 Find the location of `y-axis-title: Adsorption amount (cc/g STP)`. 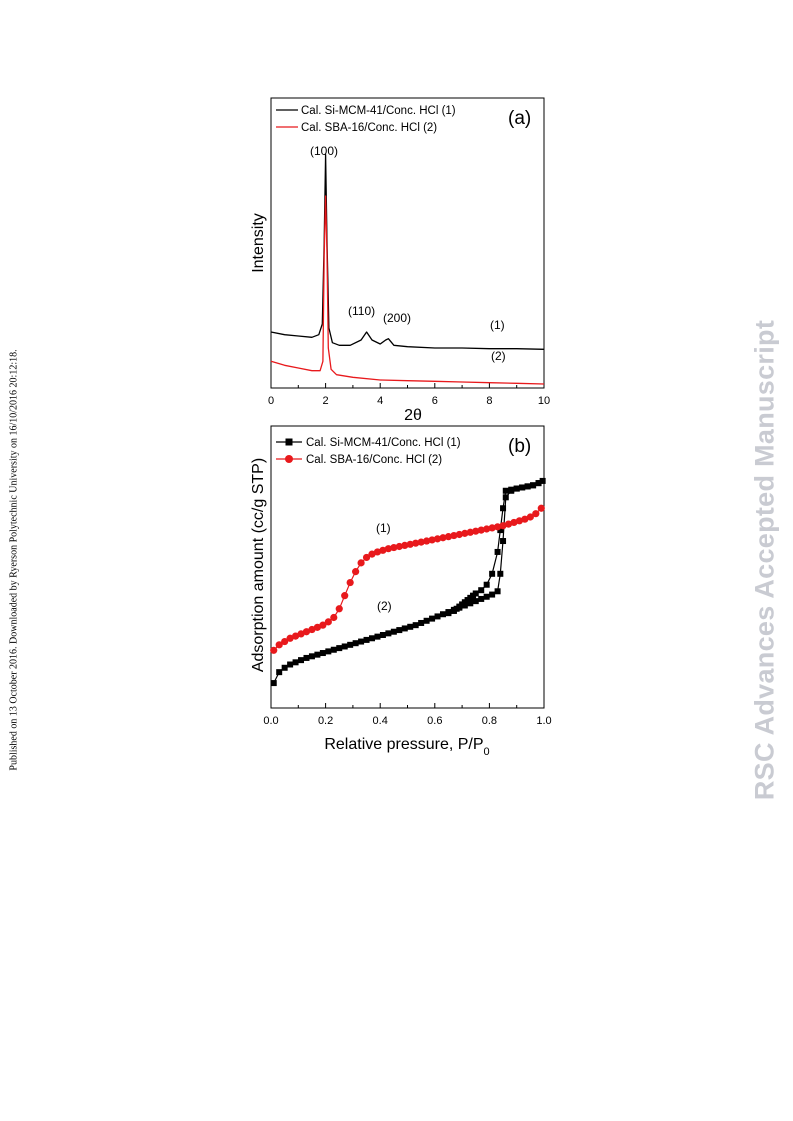

y-axis-title: Adsorption amount (cc/g STP) is located at coordinates (258, 565).